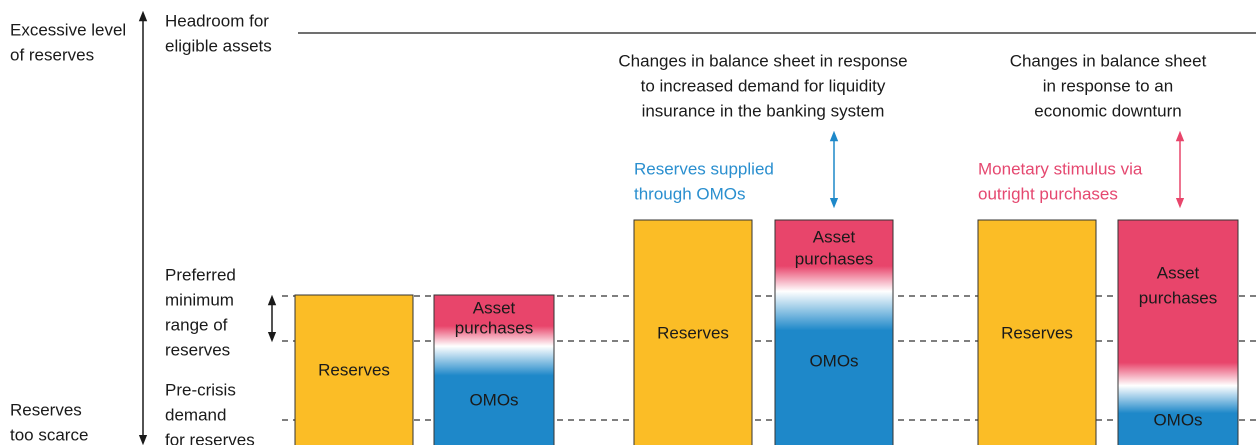  What do you see at coordinates (762, 60) in the screenshot?
I see `panel-heading: Changes in balance sheet in response` at bounding box center [762, 60].